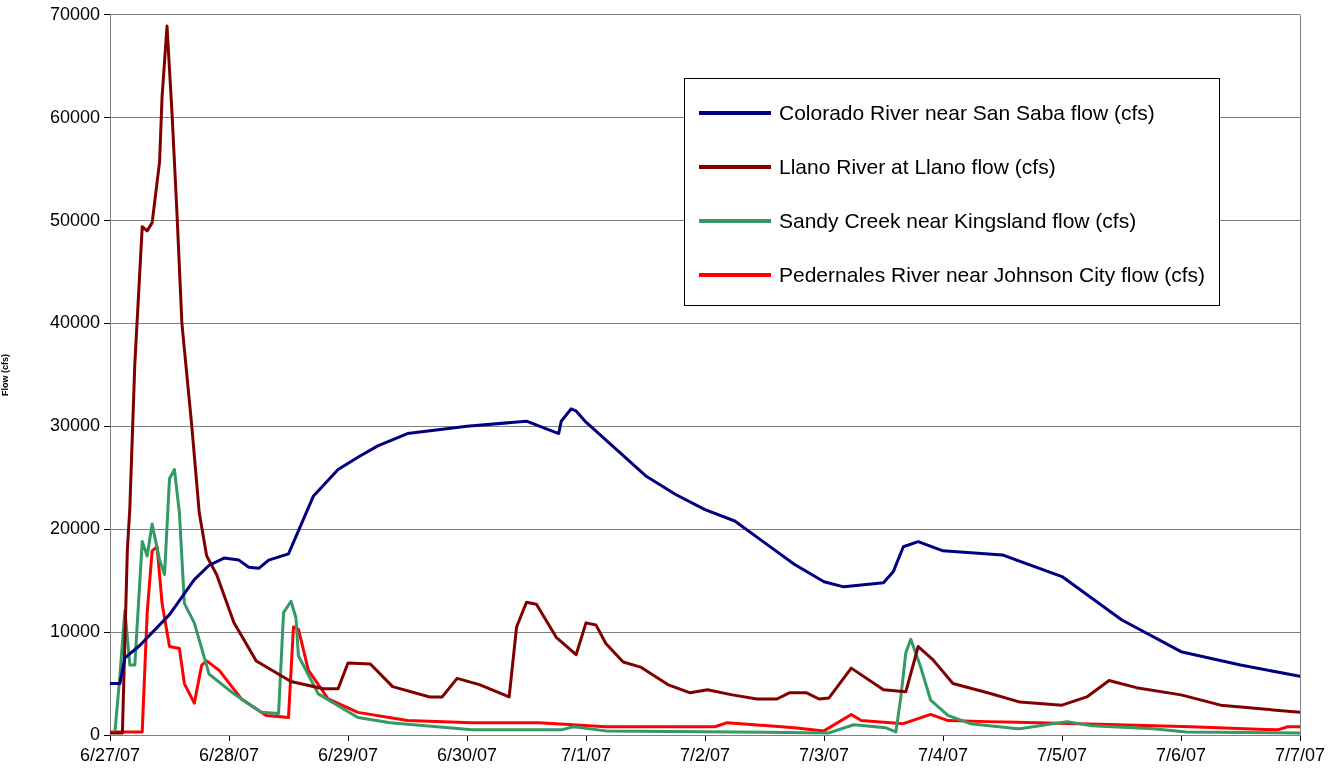  What do you see at coordinates (74, 528) in the screenshot?
I see `y-tick-label: 20000` at bounding box center [74, 528].